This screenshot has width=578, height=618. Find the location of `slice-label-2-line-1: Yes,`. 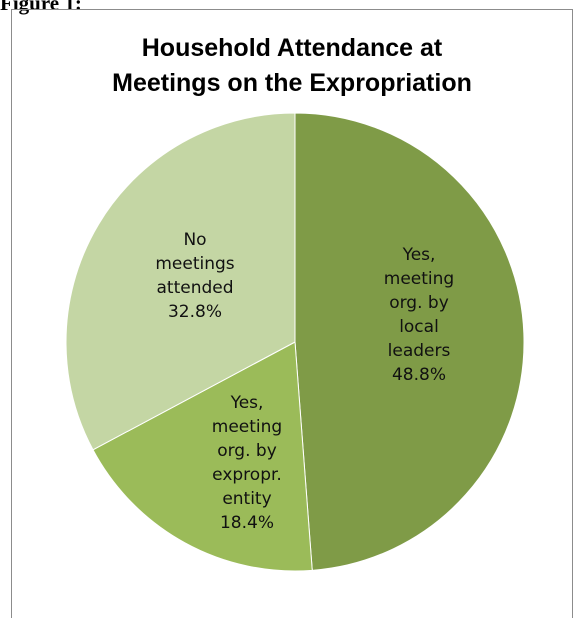

slice-label-2-line-1: Yes, is located at coordinates (247, 403).